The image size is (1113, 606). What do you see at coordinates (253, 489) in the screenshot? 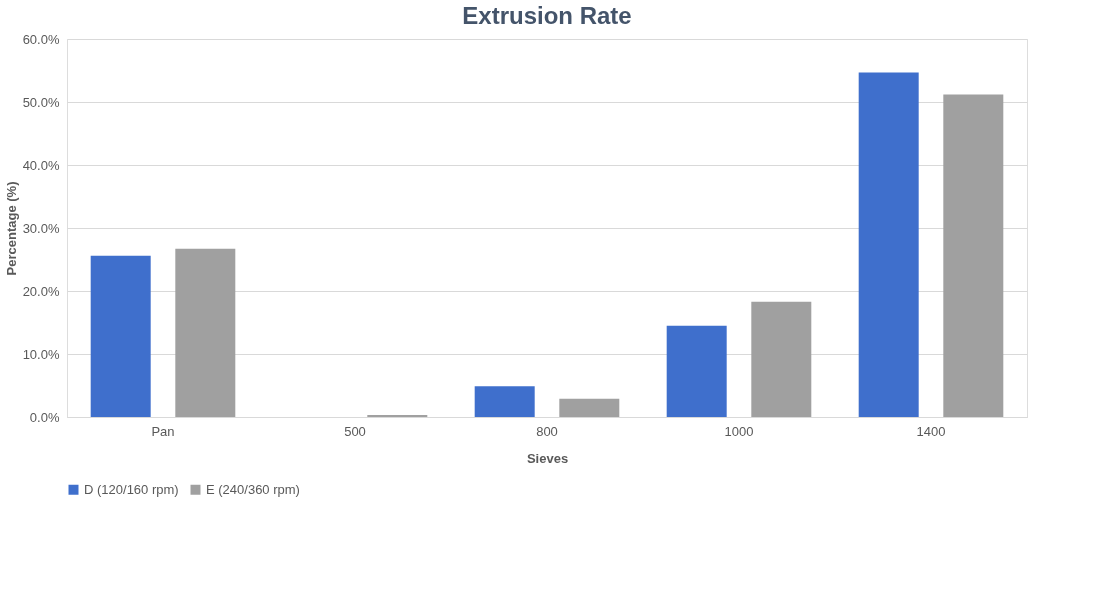
I see `legend-label: E (240/360 rpm)` at bounding box center [253, 489].